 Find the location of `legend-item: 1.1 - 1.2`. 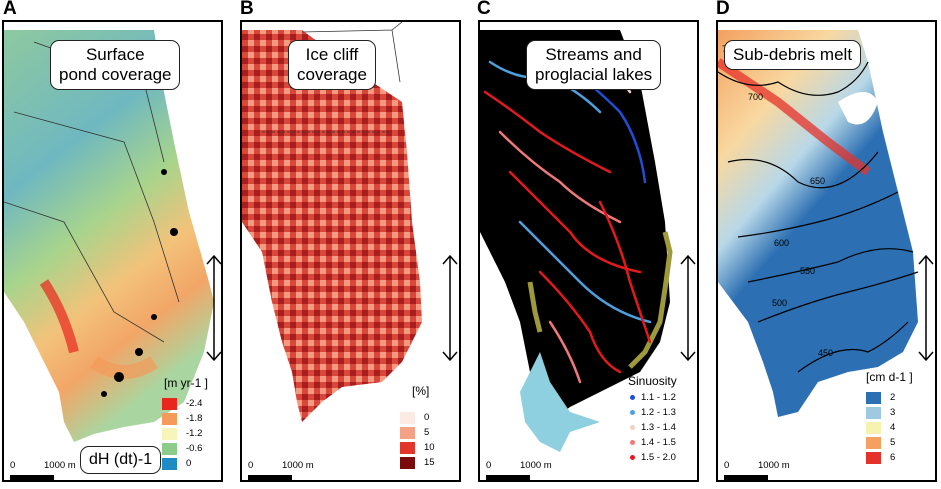

legend-item: 1.1 - 1.2 is located at coordinates (652, 397).